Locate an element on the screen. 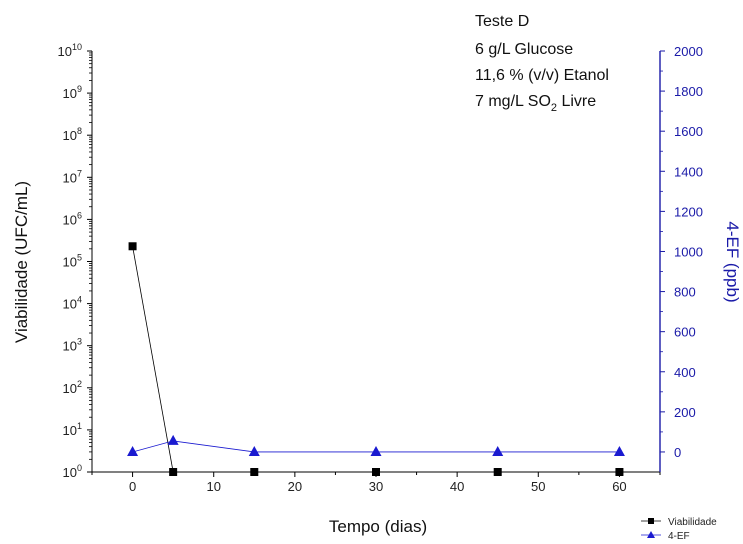 The width and height of the screenshot is (743, 544). series-line-4-ef is located at coordinates (376, 446).